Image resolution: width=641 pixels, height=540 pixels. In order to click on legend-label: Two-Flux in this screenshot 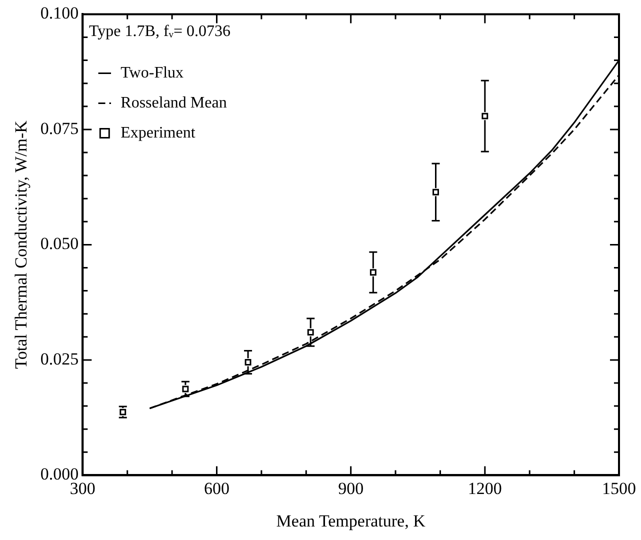, I will do `click(152, 73)`.